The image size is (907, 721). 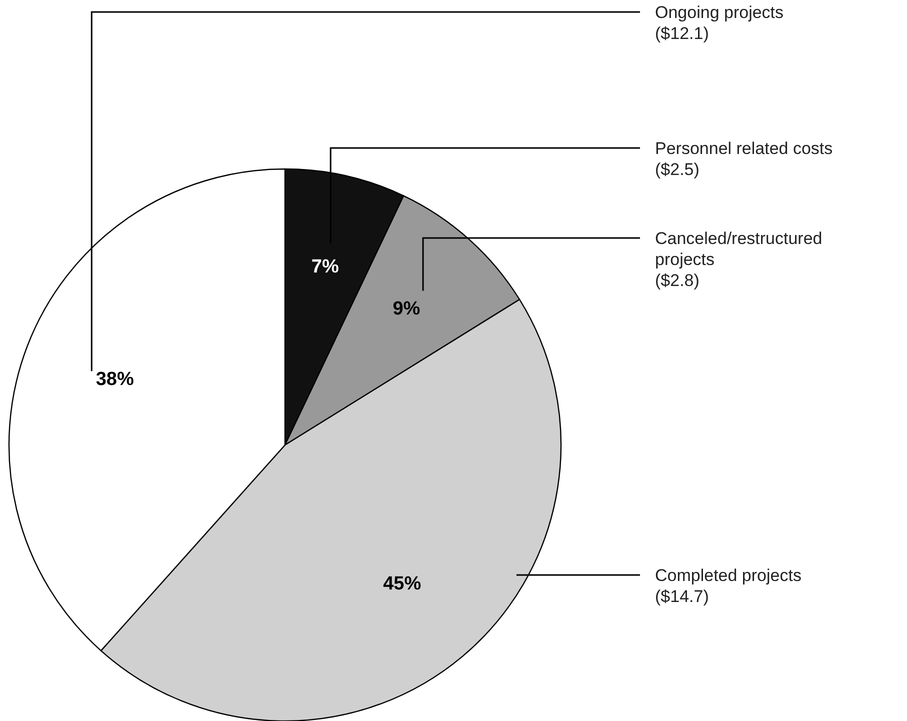 What do you see at coordinates (719, 23) in the screenshot?
I see `slice-label: Ongoing projects ($12.1)` at bounding box center [719, 23].